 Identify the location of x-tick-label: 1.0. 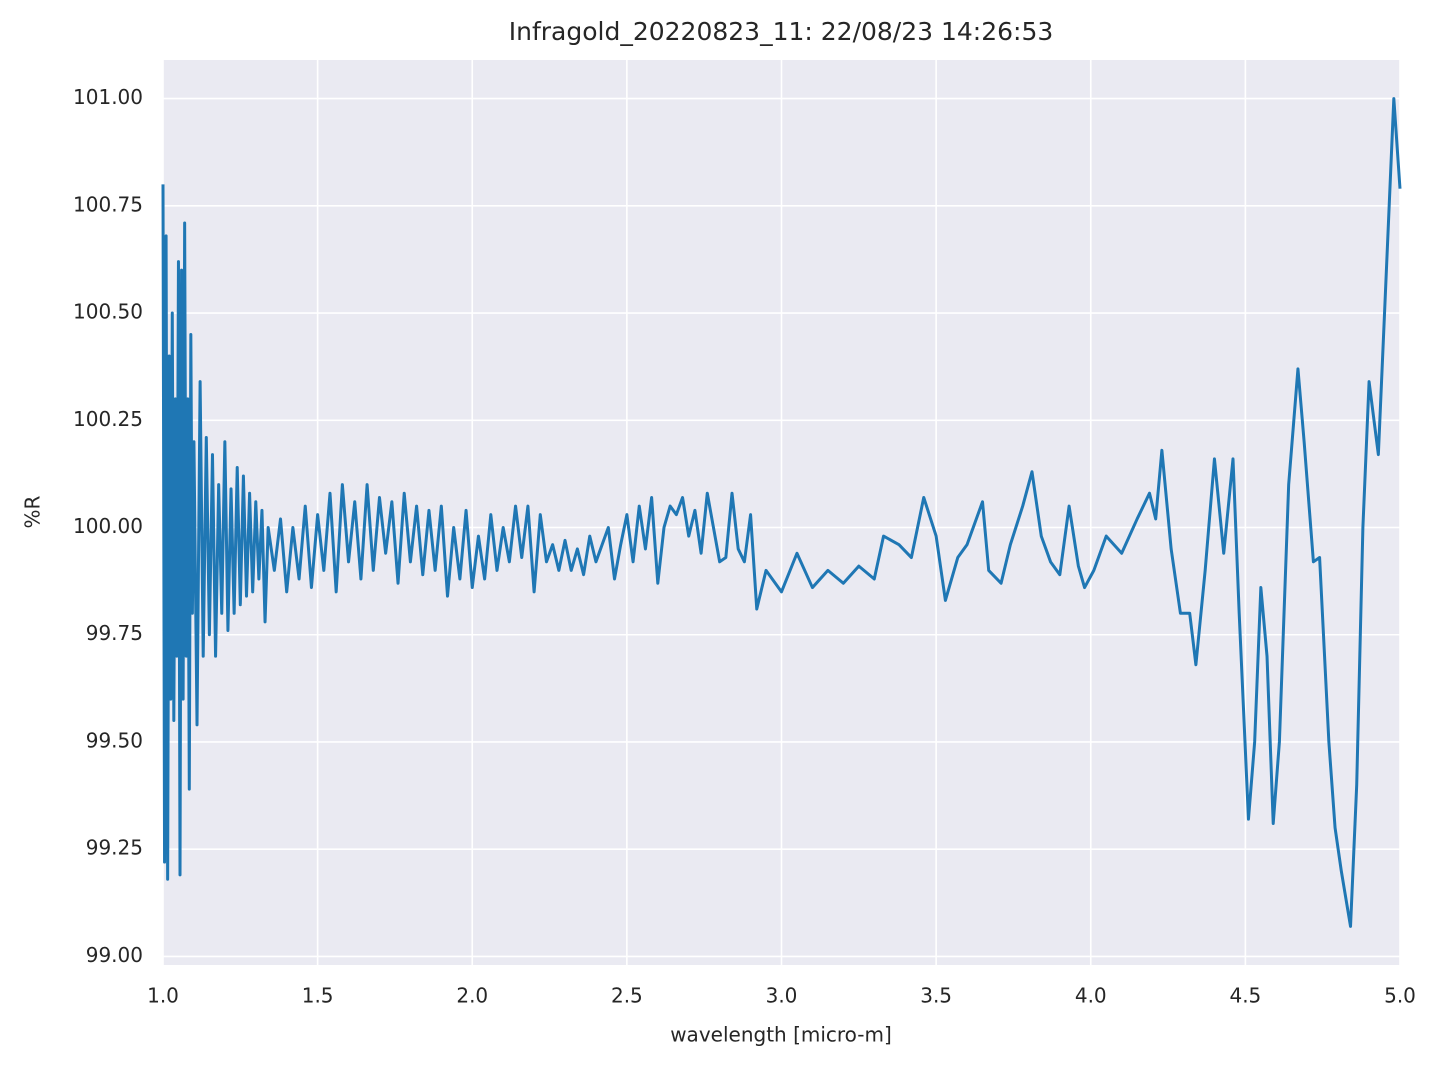
(163, 996).